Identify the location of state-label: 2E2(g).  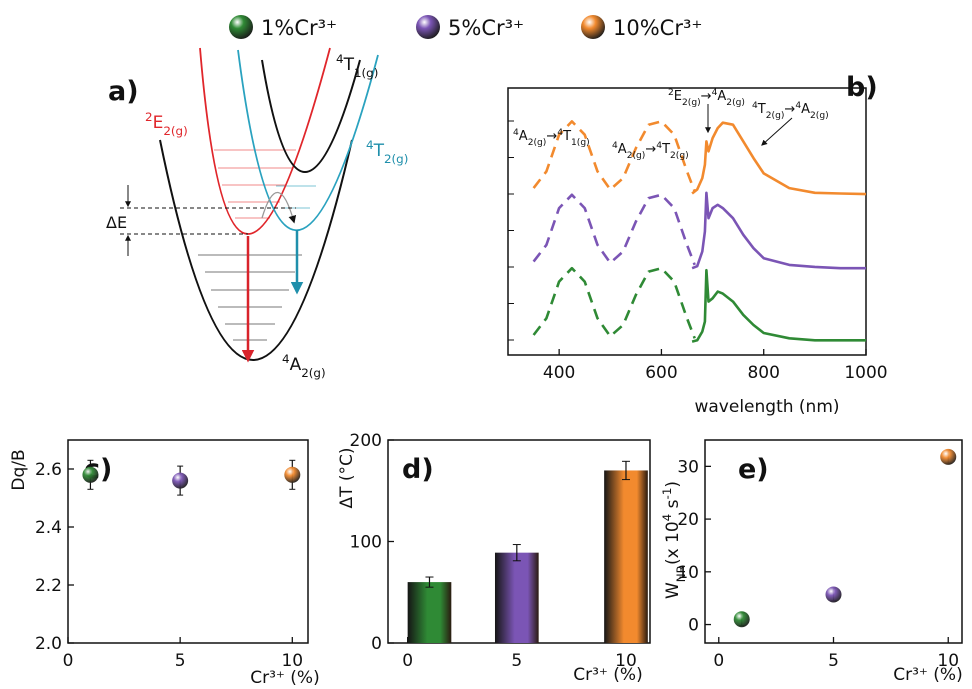
(166, 124).